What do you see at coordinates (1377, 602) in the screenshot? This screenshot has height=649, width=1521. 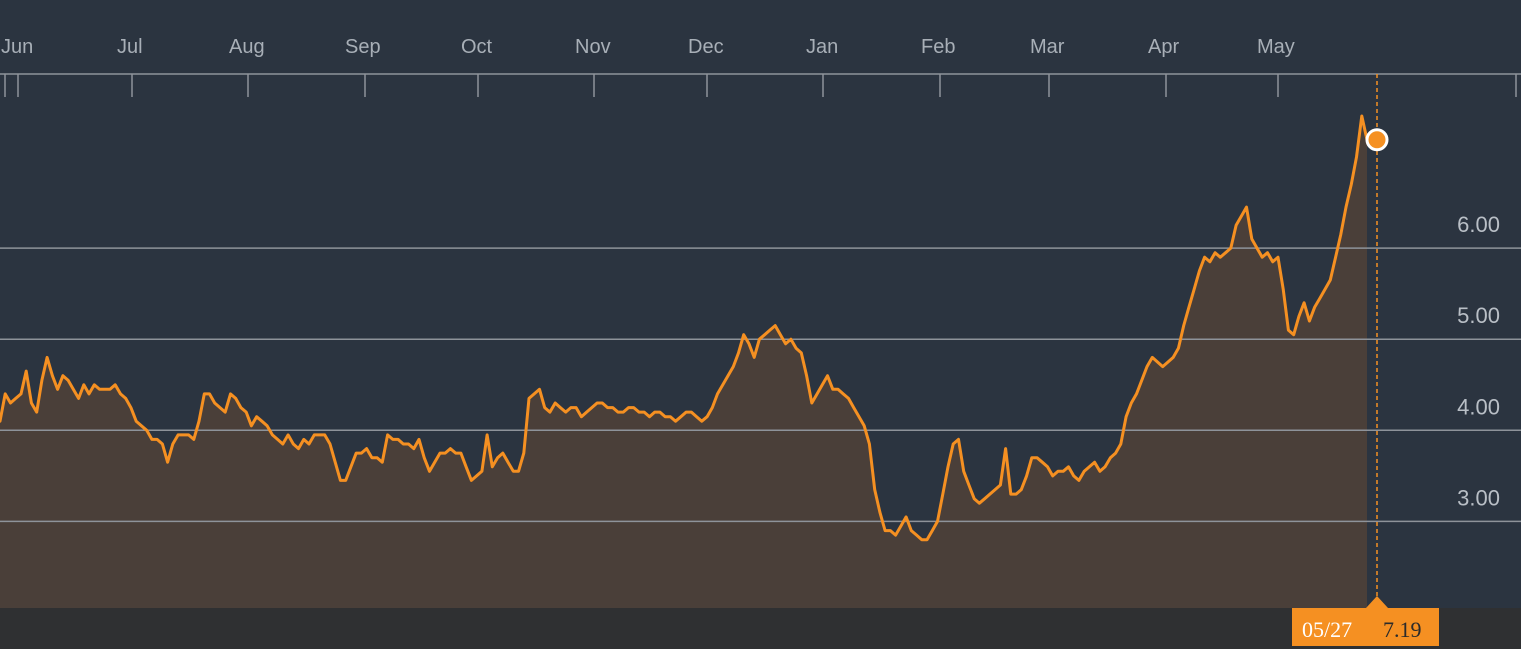 I see `tooltip-pointer` at bounding box center [1377, 602].